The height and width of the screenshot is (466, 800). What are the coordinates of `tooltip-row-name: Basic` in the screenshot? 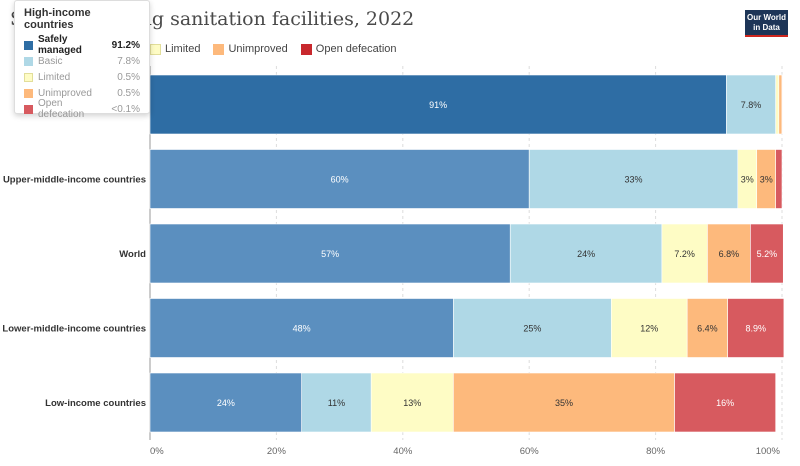 It's located at (50, 61).